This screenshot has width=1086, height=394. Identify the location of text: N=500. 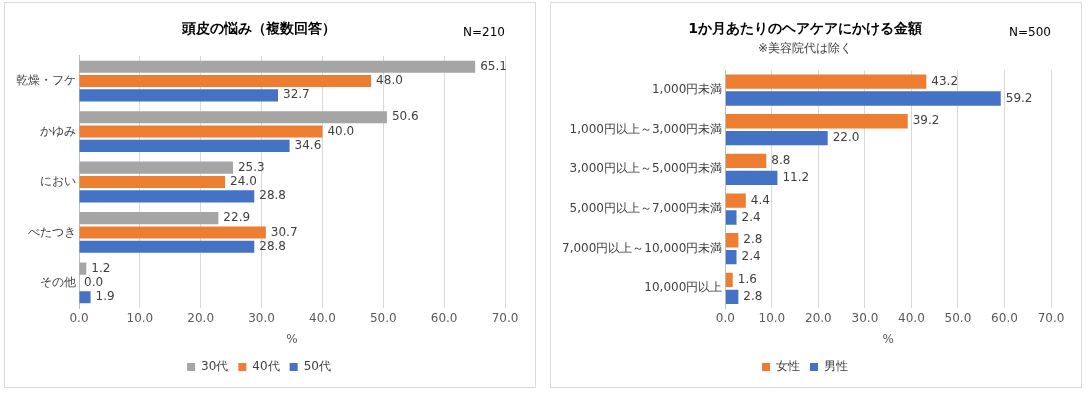
(1030, 32).